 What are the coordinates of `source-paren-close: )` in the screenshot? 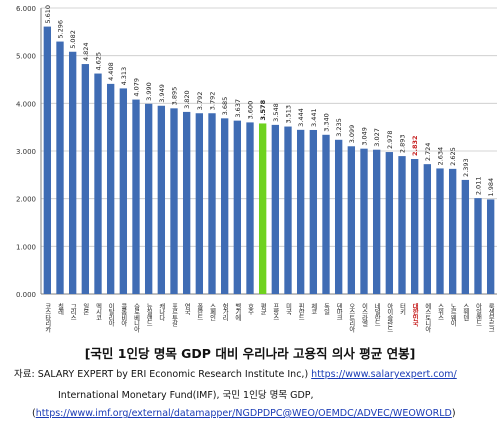 It's located at (453, 413).